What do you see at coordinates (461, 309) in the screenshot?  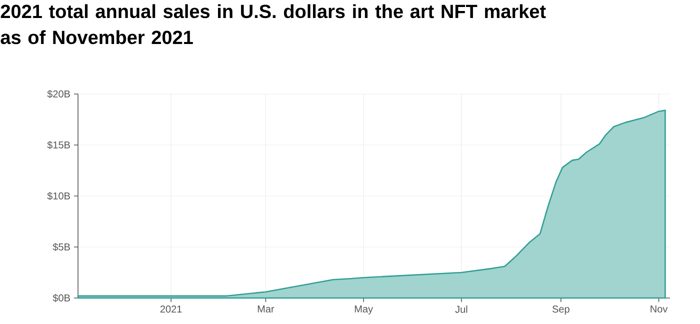 I see `x-tick-label: Jul` at bounding box center [461, 309].